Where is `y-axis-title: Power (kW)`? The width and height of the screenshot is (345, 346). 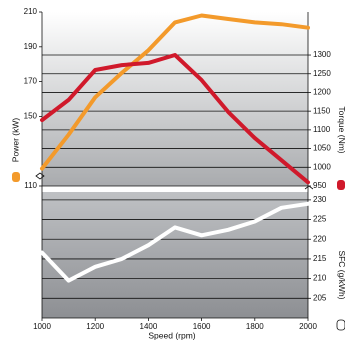 y-axis-title: Power (kW) is located at coordinates (15, 140).